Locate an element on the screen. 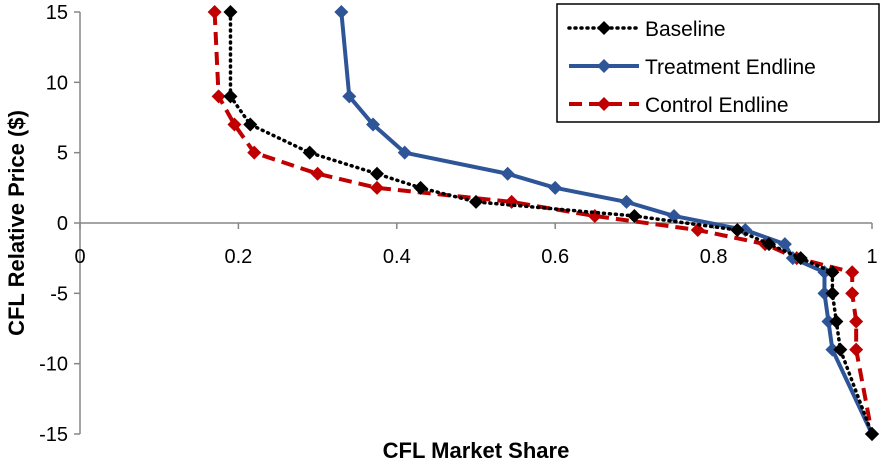 This screenshot has height=471, width=886. x-tick-label: 0.8 is located at coordinates (714, 257).